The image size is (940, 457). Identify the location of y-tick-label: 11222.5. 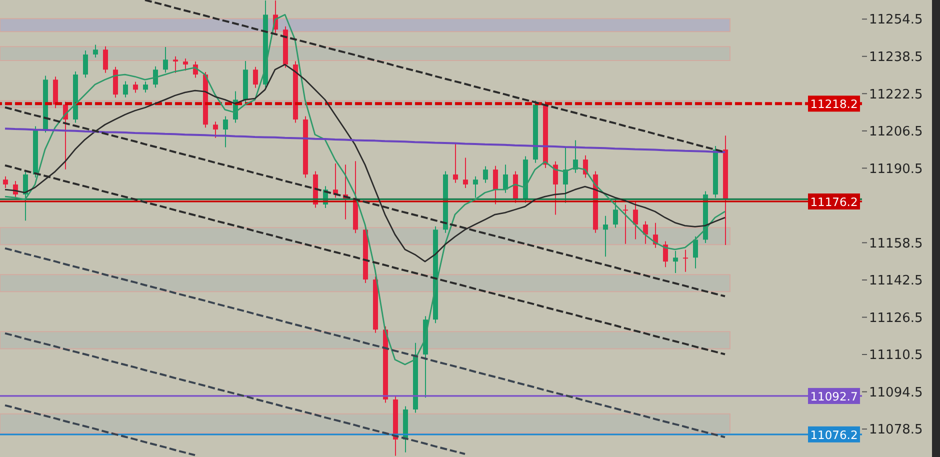
(896, 94).